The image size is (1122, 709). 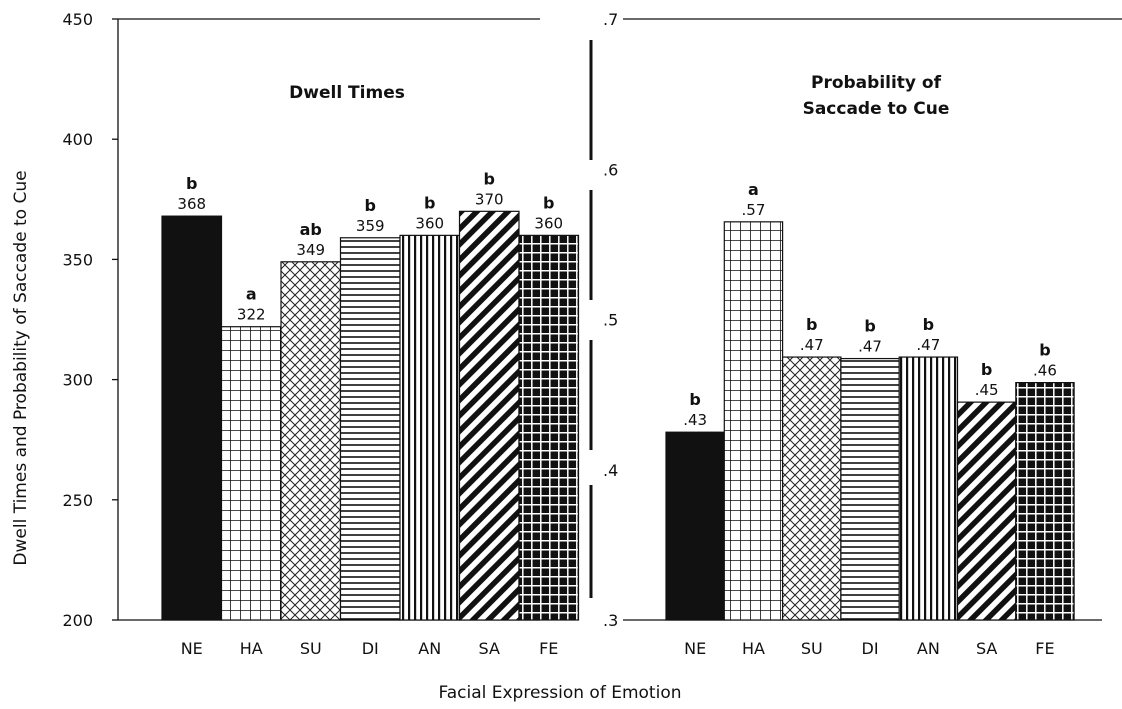 What do you see at coordinates (489, 199) in the screenshot?
I see `data-label: 370` at bounding box center [489, 199].